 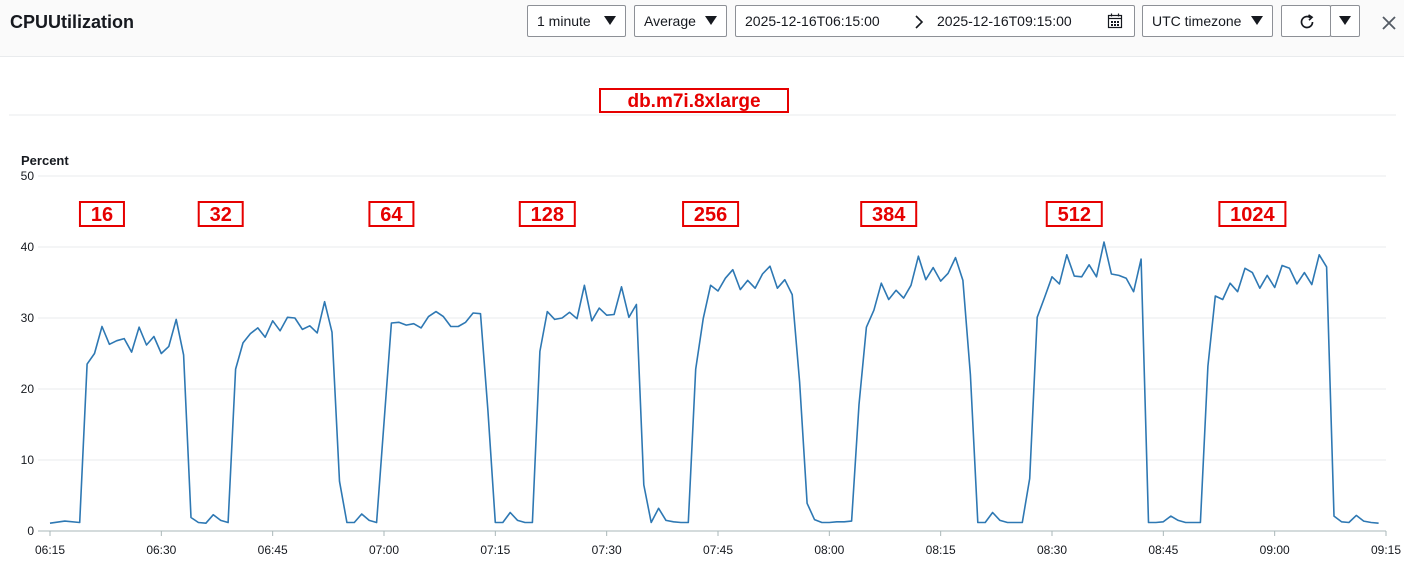 What do you see at coordinates (935, 21) in the screenshot?
I see `date-range-picker: 2025-12-16T06:15:00 2025-12-16T09:15:00` at bounding box center [935, 21].